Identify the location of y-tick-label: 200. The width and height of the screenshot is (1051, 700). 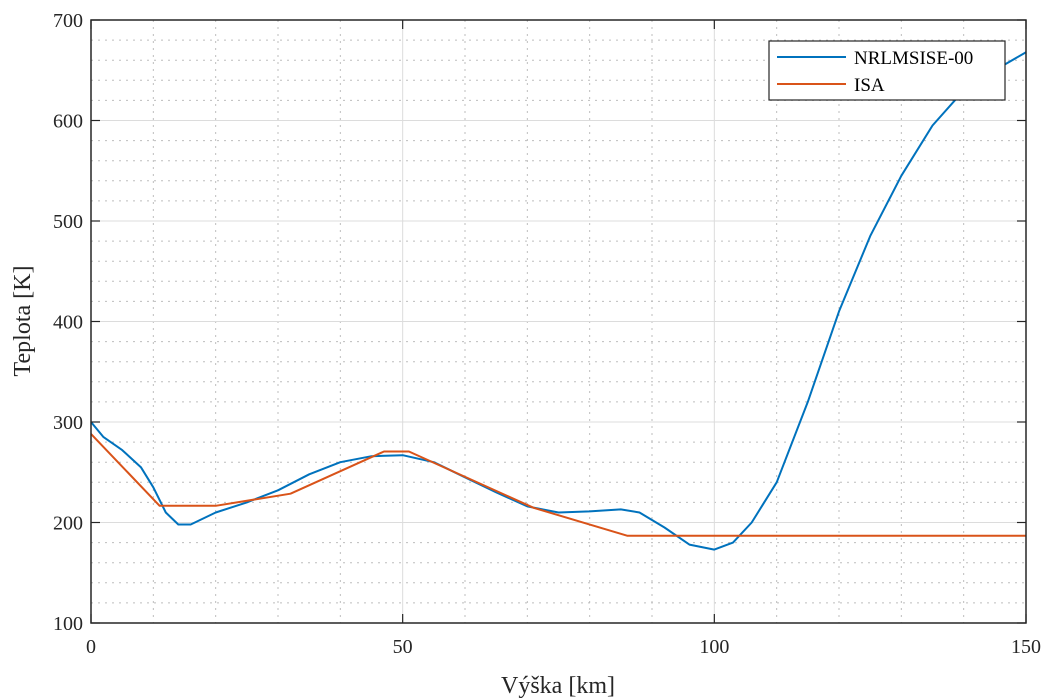
(68, 524).